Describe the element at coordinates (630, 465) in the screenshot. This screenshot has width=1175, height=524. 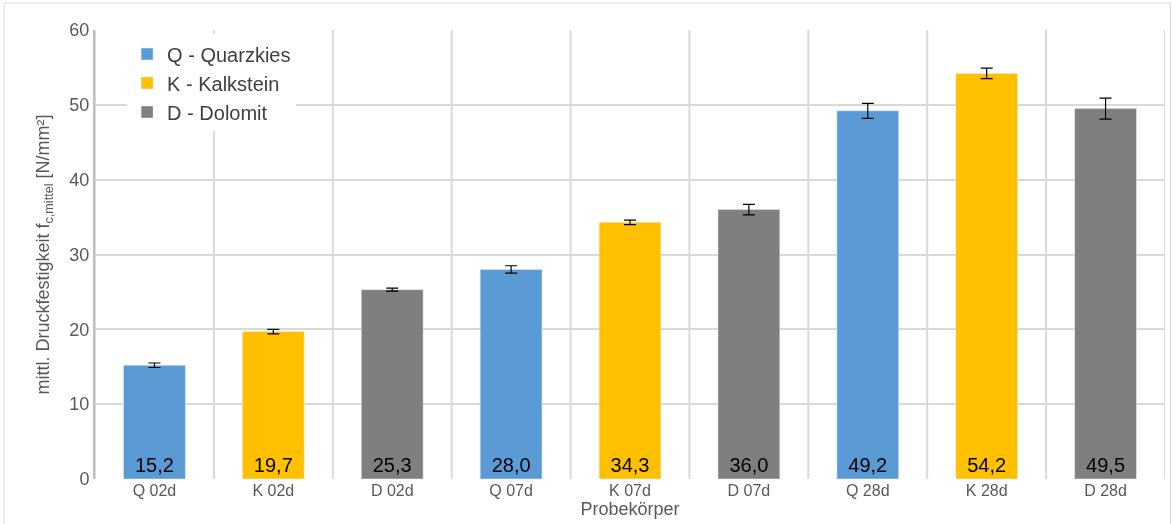
I see `data-label: 34,3` at that location.